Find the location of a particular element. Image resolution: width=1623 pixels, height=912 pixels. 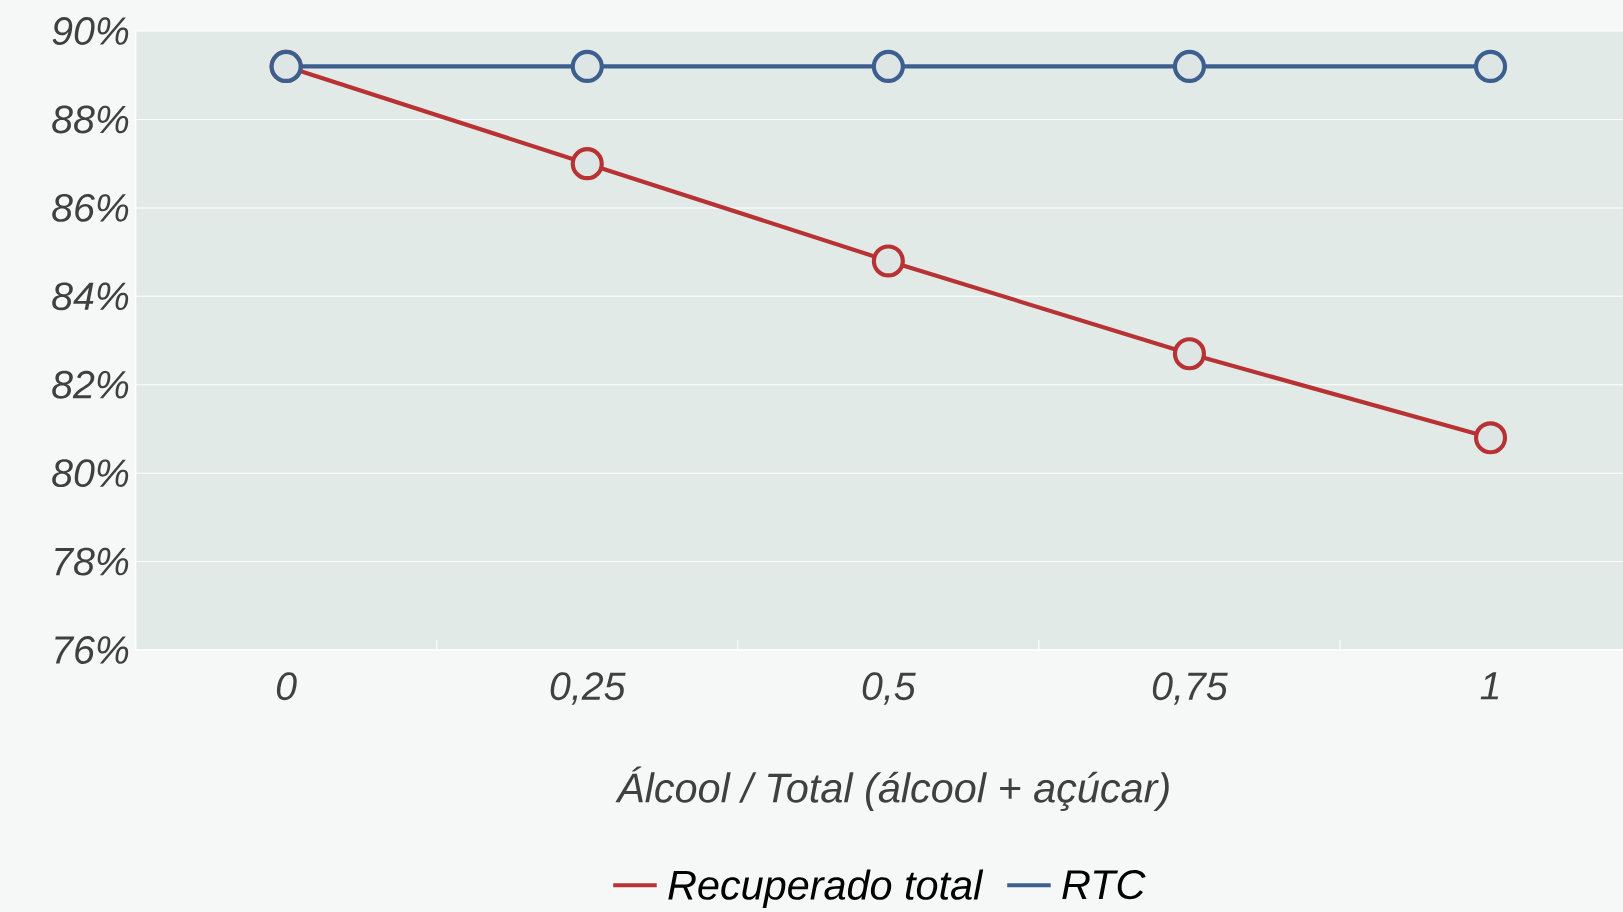

x-tick-label: 0,25 is located at coordinates (588, 688).